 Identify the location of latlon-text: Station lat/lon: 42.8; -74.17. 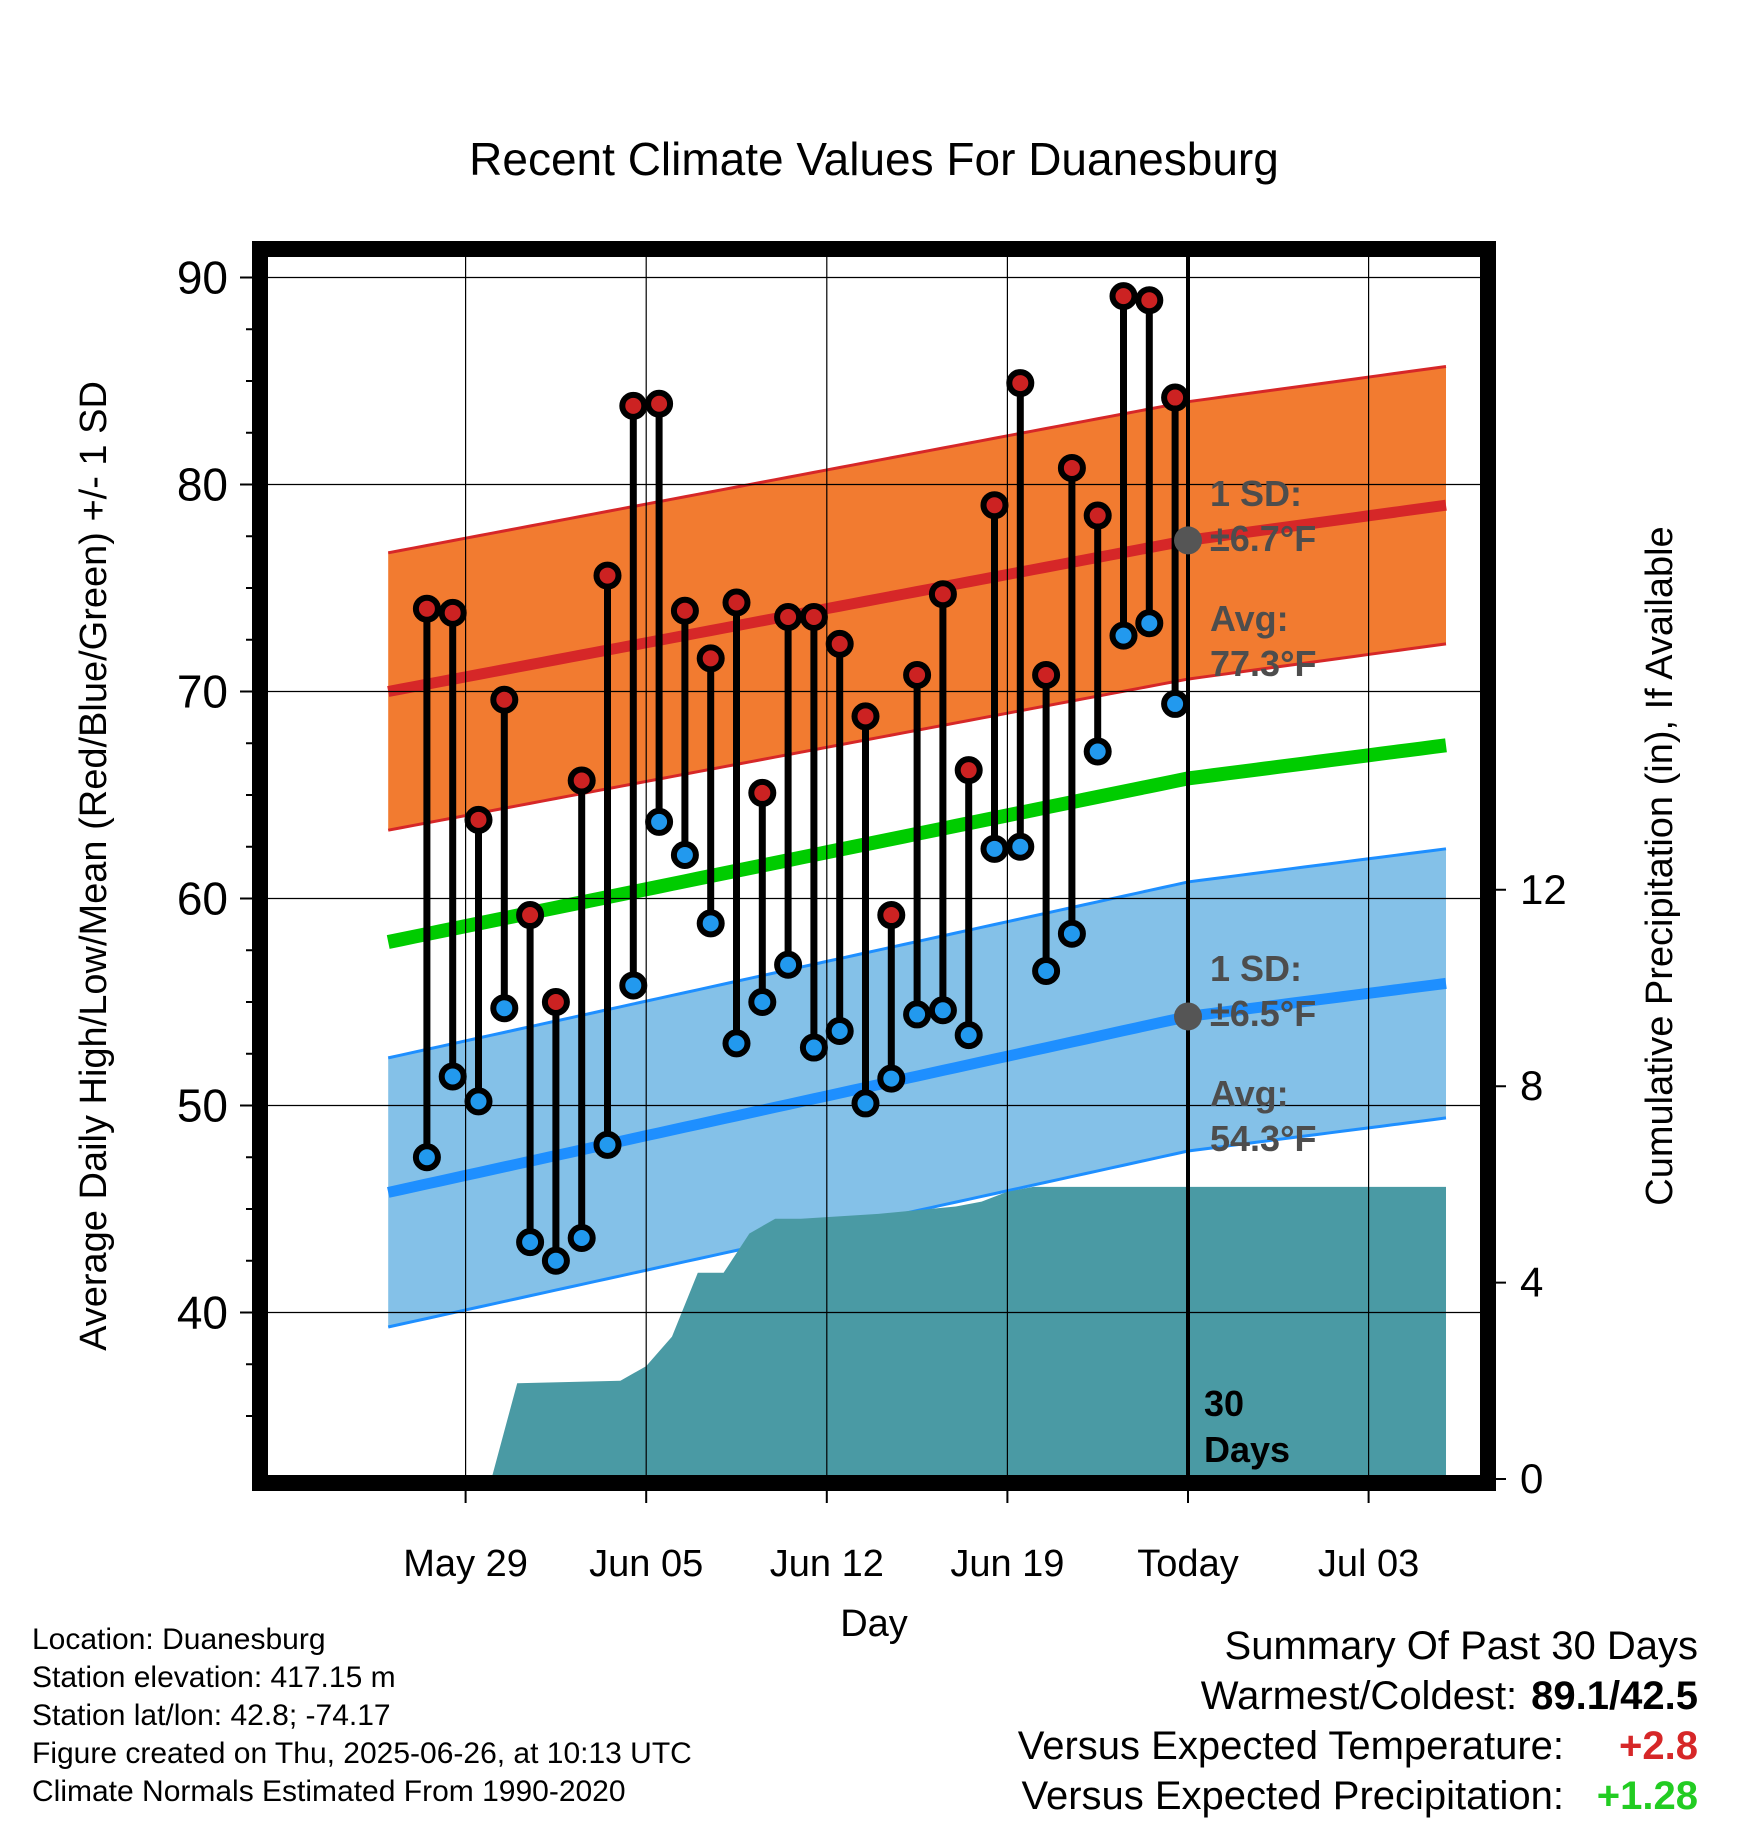
(211, 1715).